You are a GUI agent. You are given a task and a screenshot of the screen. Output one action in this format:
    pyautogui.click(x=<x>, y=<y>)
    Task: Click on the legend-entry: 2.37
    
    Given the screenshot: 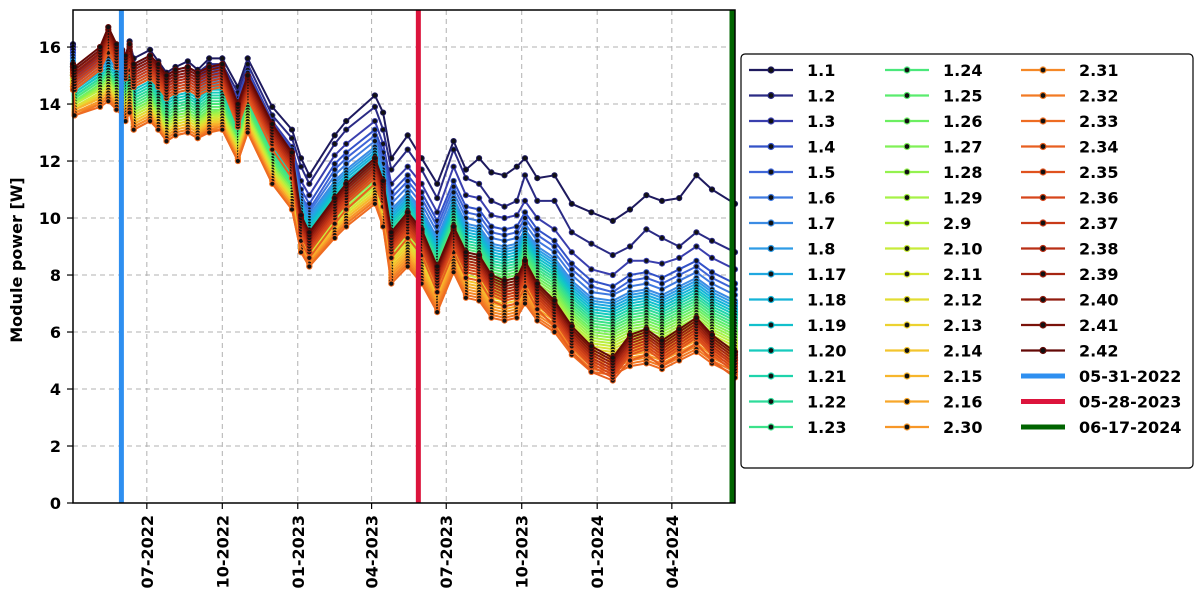 What is the action you would take?
    pyautogui.click(x=1069, y=223)
    